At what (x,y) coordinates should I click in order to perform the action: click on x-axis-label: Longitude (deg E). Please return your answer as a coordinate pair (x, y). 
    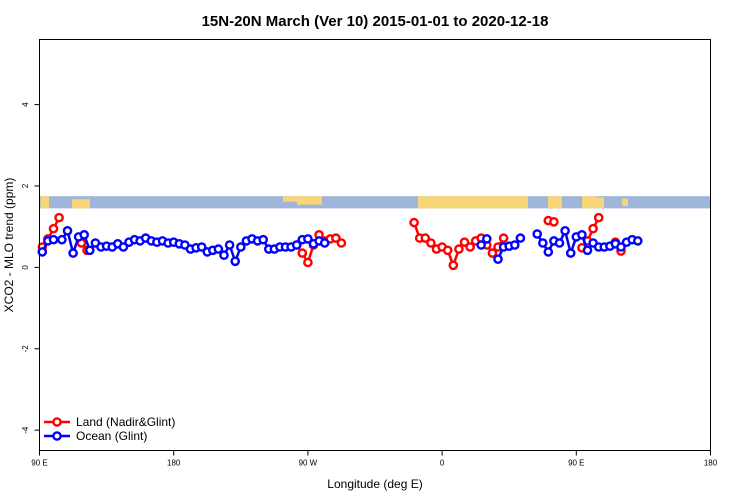
    Looking at the image, I should click on (374, 484).